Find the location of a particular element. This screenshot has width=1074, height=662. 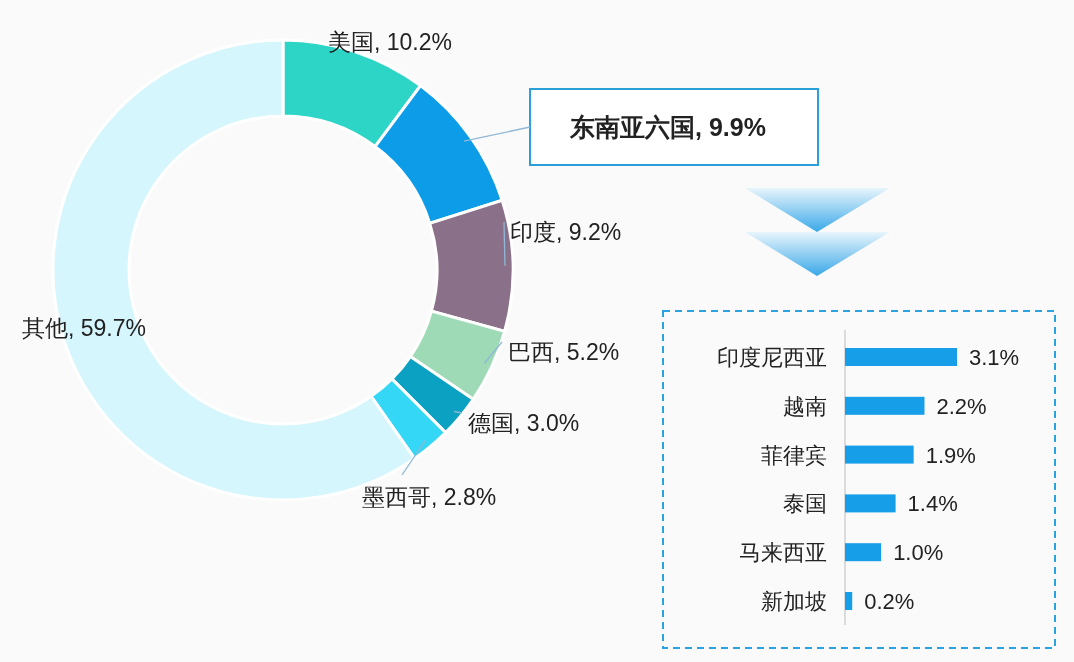

slice-label: 东南亚六国, 9.9% is located at coordinates (667, 127).